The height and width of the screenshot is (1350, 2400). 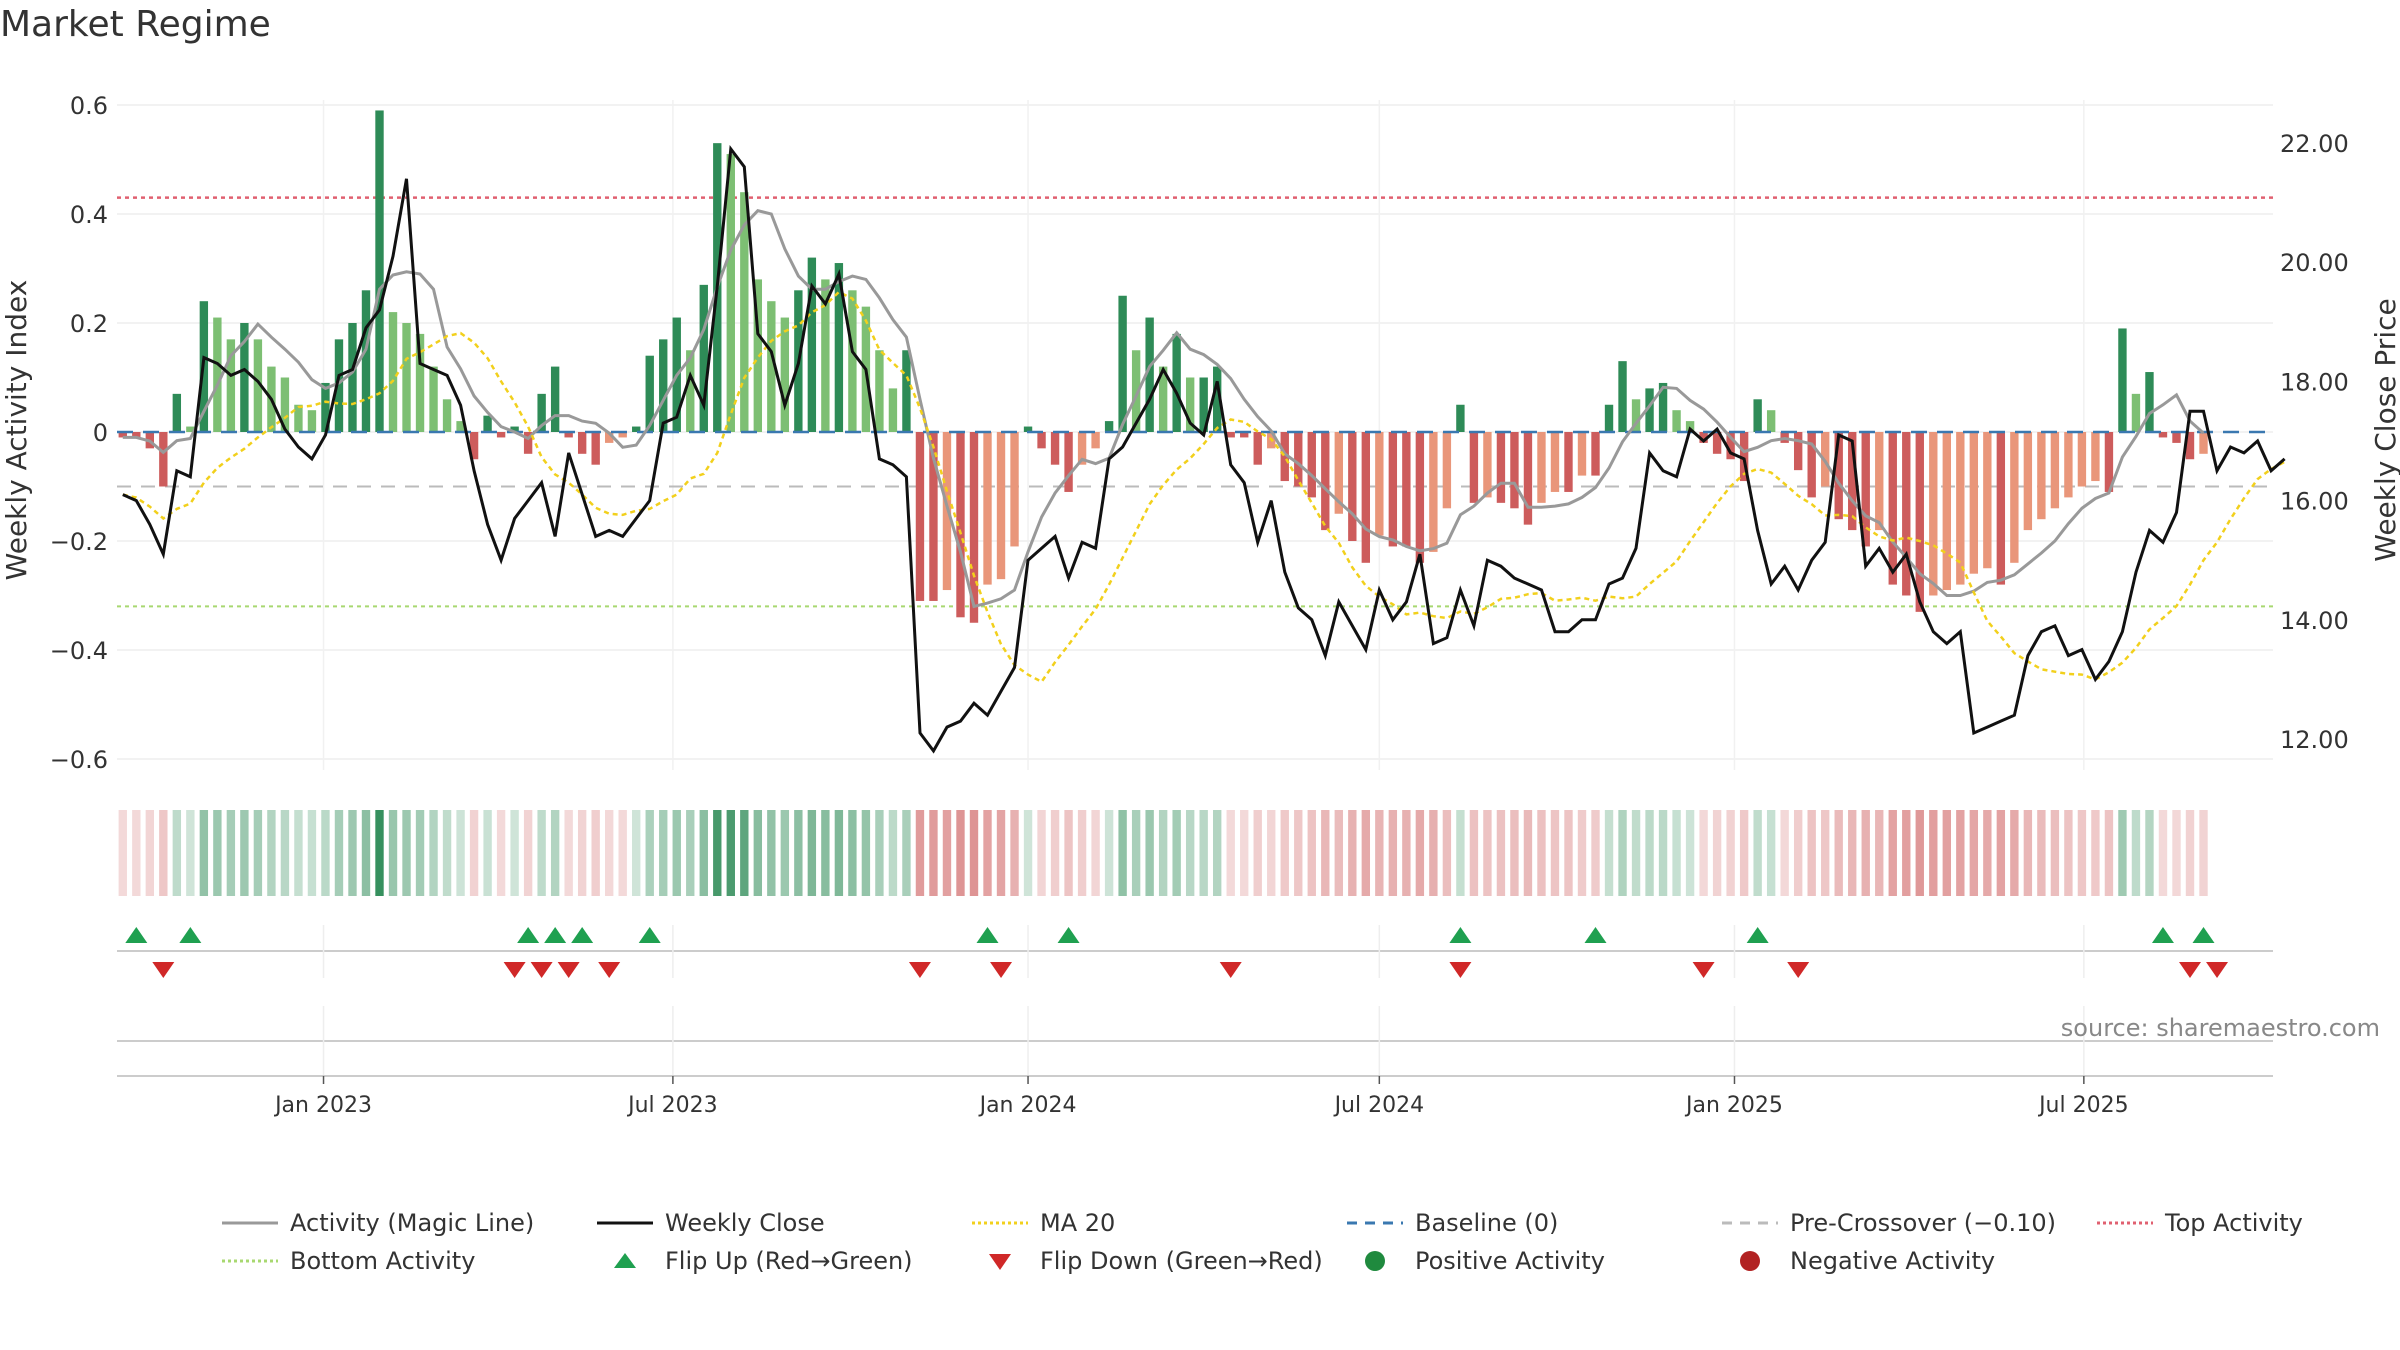 What do you see at coordinates (672, 1105) in the screenshot?
I see `x-tick-label: Jul 2023` at bounding box center [672, 1105].